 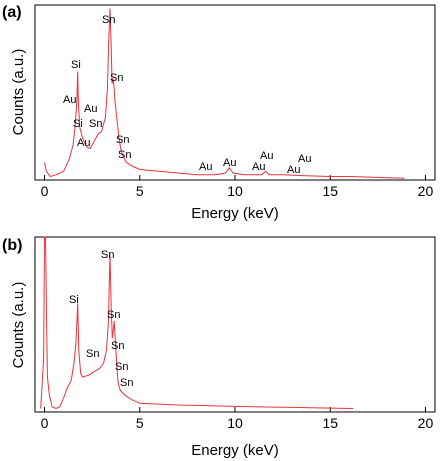 I want to click on peak-label-a-au-5: Au, so click(x=229, y=163).